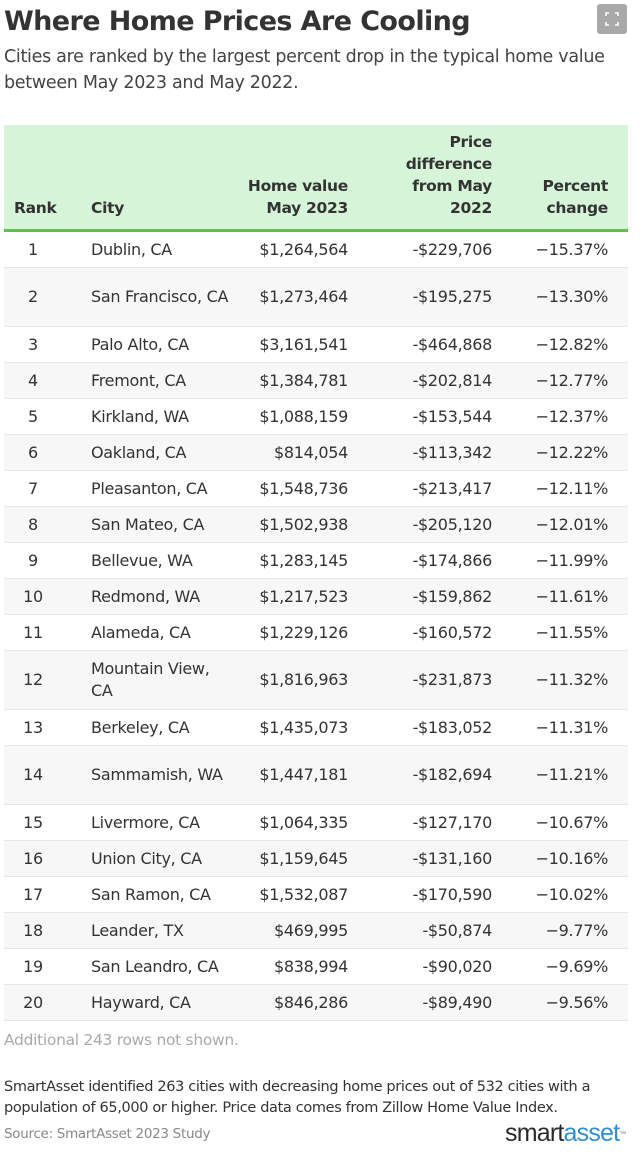  I want to click on cell-price-difference: -$159,862, so click(452, 596).